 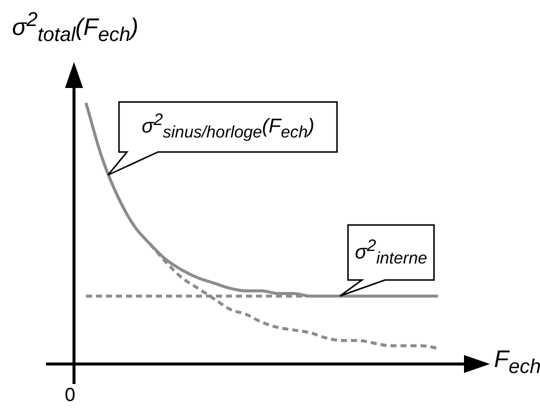 What do you see at coordinates (517, 362) in the screenshot?
I see `x-axis-title: F$_{ech}$` at bounding box center [517, 362].